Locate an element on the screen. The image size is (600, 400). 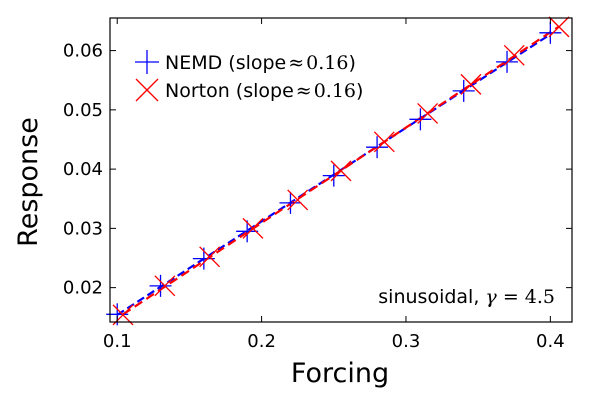
y-axis-title: Response is located at coordinates (28, 182).